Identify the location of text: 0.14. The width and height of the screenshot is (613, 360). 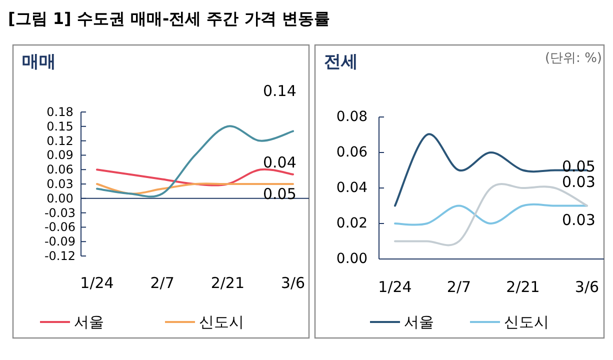
(279, 91).